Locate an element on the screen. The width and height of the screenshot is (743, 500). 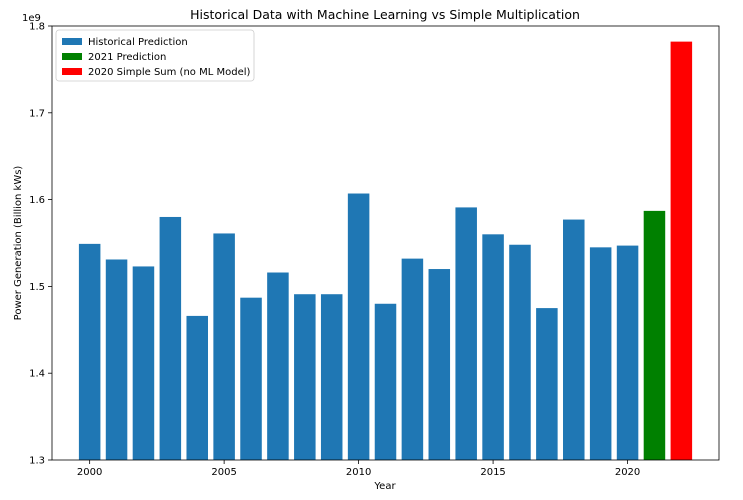
bar-2018 is located at coordinates (574, 339).